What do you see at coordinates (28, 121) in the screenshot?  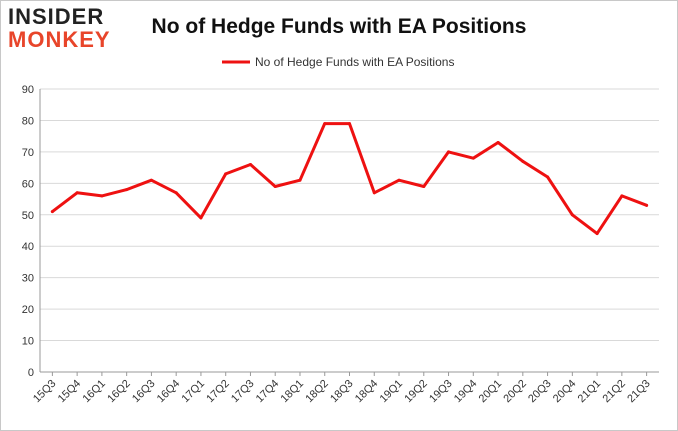 I see `y-tick-label: 80` at bounding box center [28, 121].